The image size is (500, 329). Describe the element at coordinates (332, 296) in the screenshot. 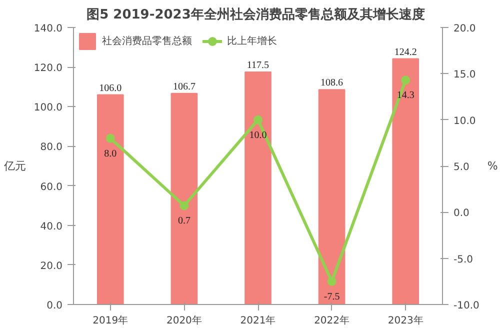

I see `data-label: -7.5` at that location.